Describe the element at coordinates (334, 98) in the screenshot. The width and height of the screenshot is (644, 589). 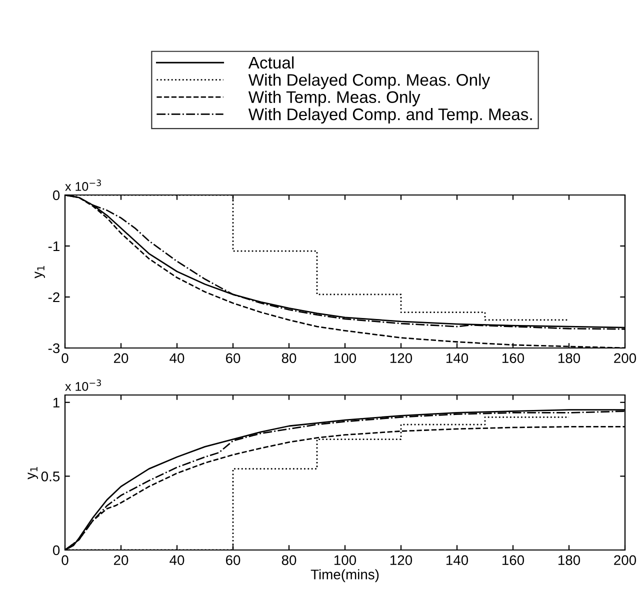
I see `legend-label: With Temp. Meas. Only` at that location.